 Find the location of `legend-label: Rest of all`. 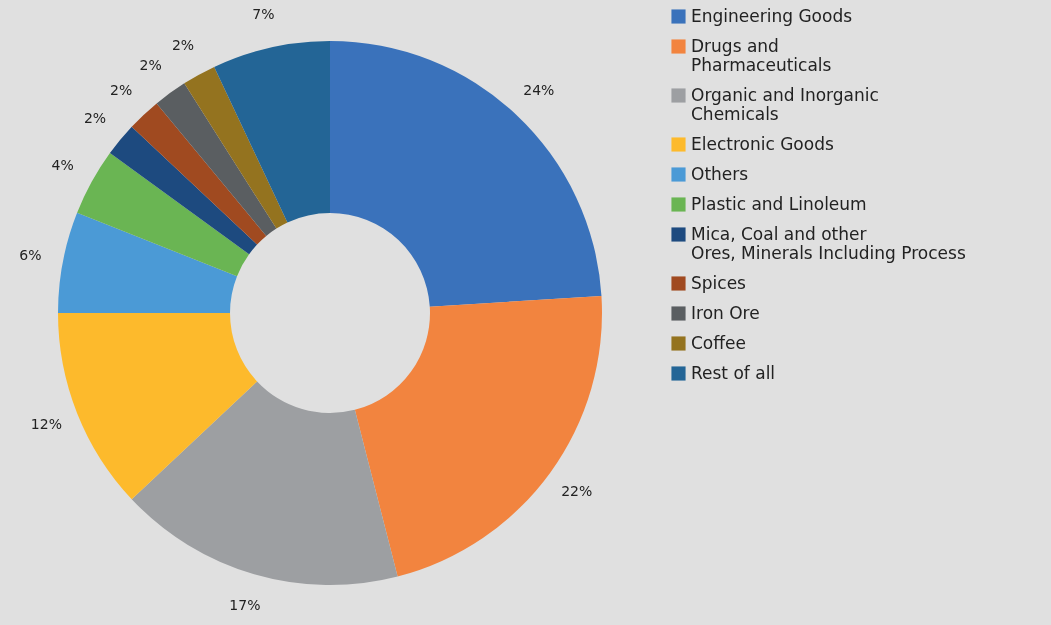

legend-label: Rest of all is located at coordinates (733, 372).